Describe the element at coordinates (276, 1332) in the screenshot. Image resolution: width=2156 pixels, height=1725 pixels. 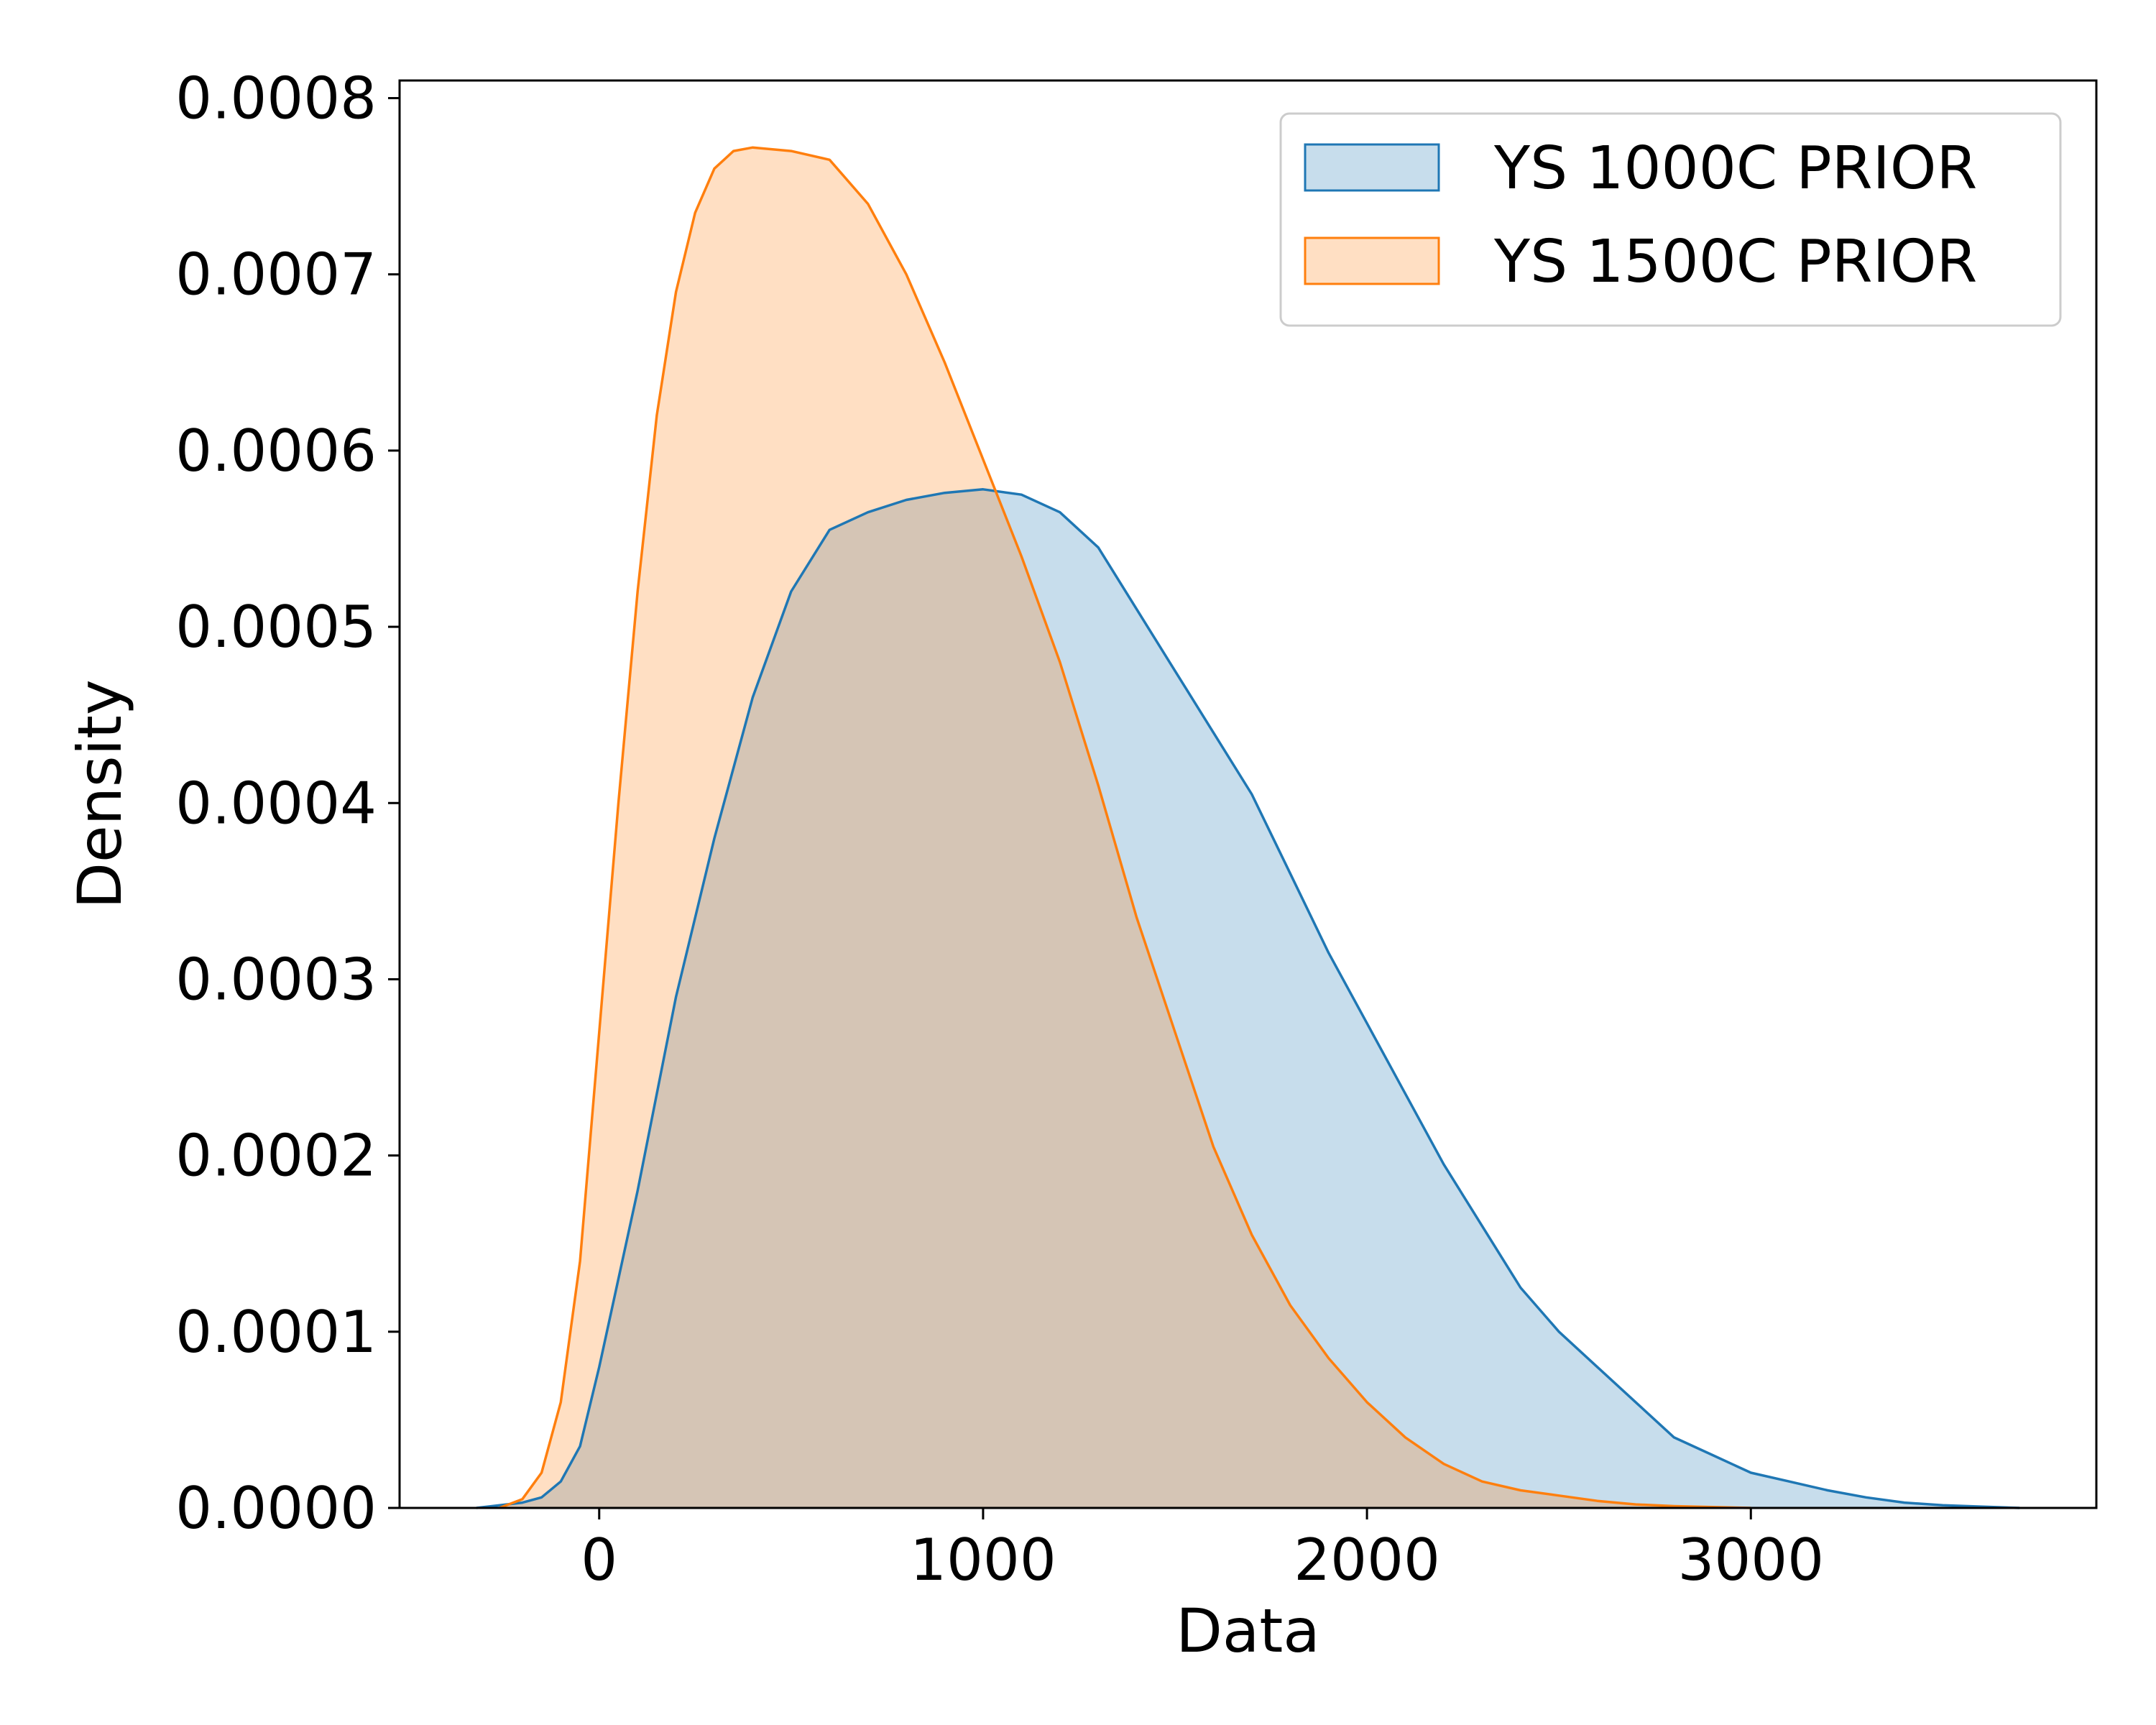
I see `y-tick-label: 0.0001` at that location.